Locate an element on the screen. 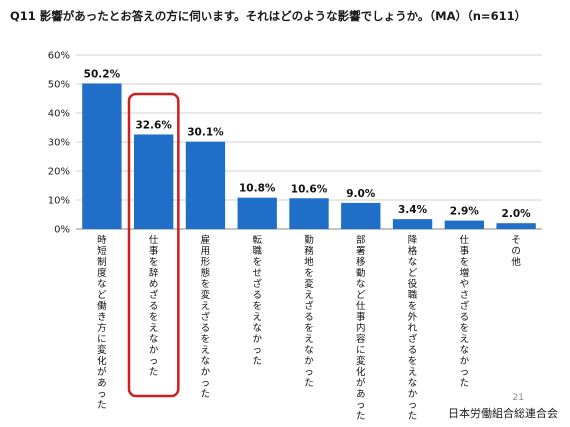 This screenshot has height=427, width=570. data-label: 10.8% is located at coordinates (257, 189).